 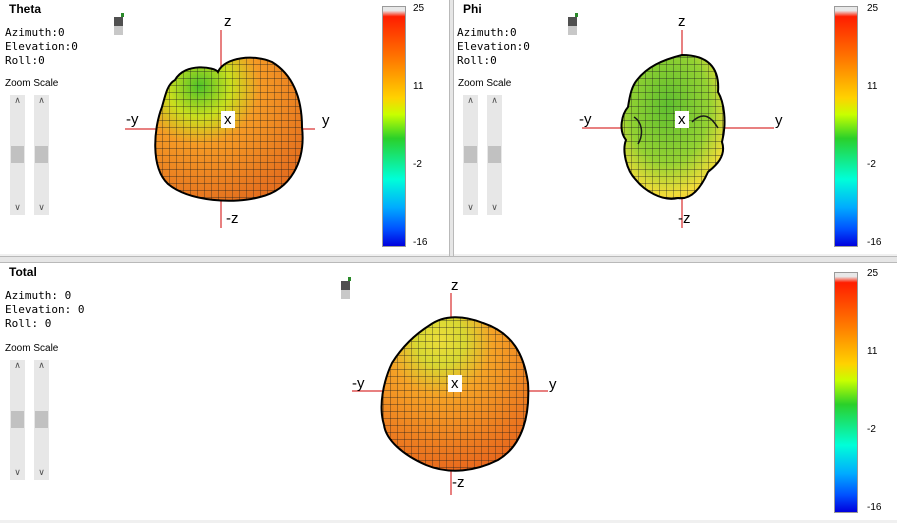 What do you see at coordinates (455, 394) in the screenshot?
I see `total-radiation-surface` at bounding box center [455, 394].